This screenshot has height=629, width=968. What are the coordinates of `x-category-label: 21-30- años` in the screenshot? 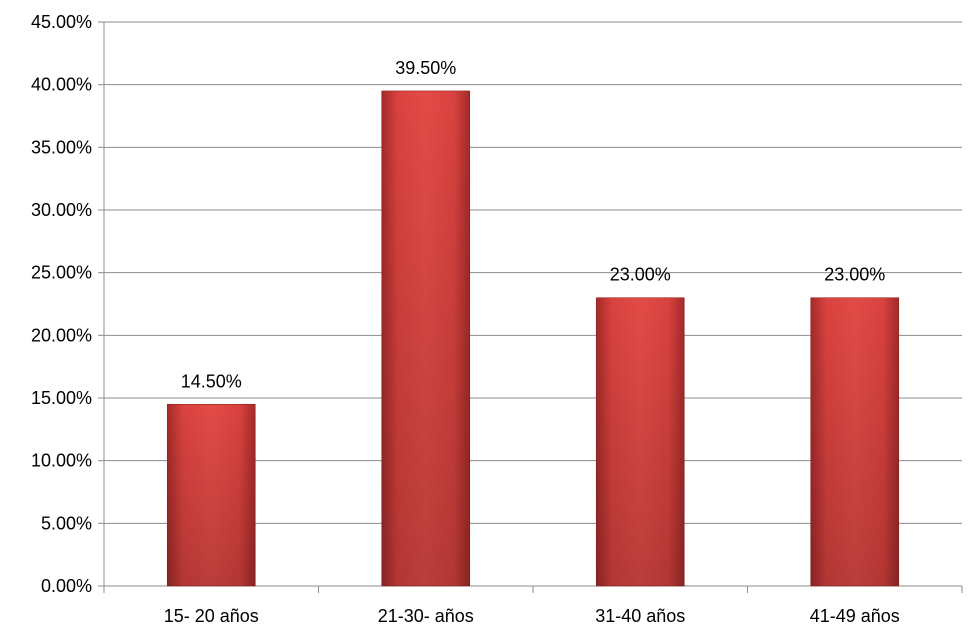 It's located at (426, 616).